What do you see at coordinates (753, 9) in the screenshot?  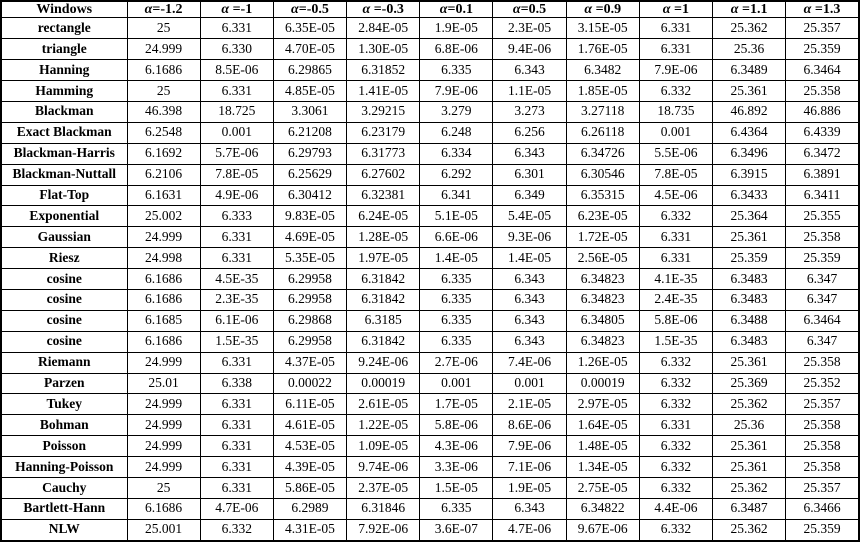 I see `alpha-value: =1.1` at bounding box center [753, 9].